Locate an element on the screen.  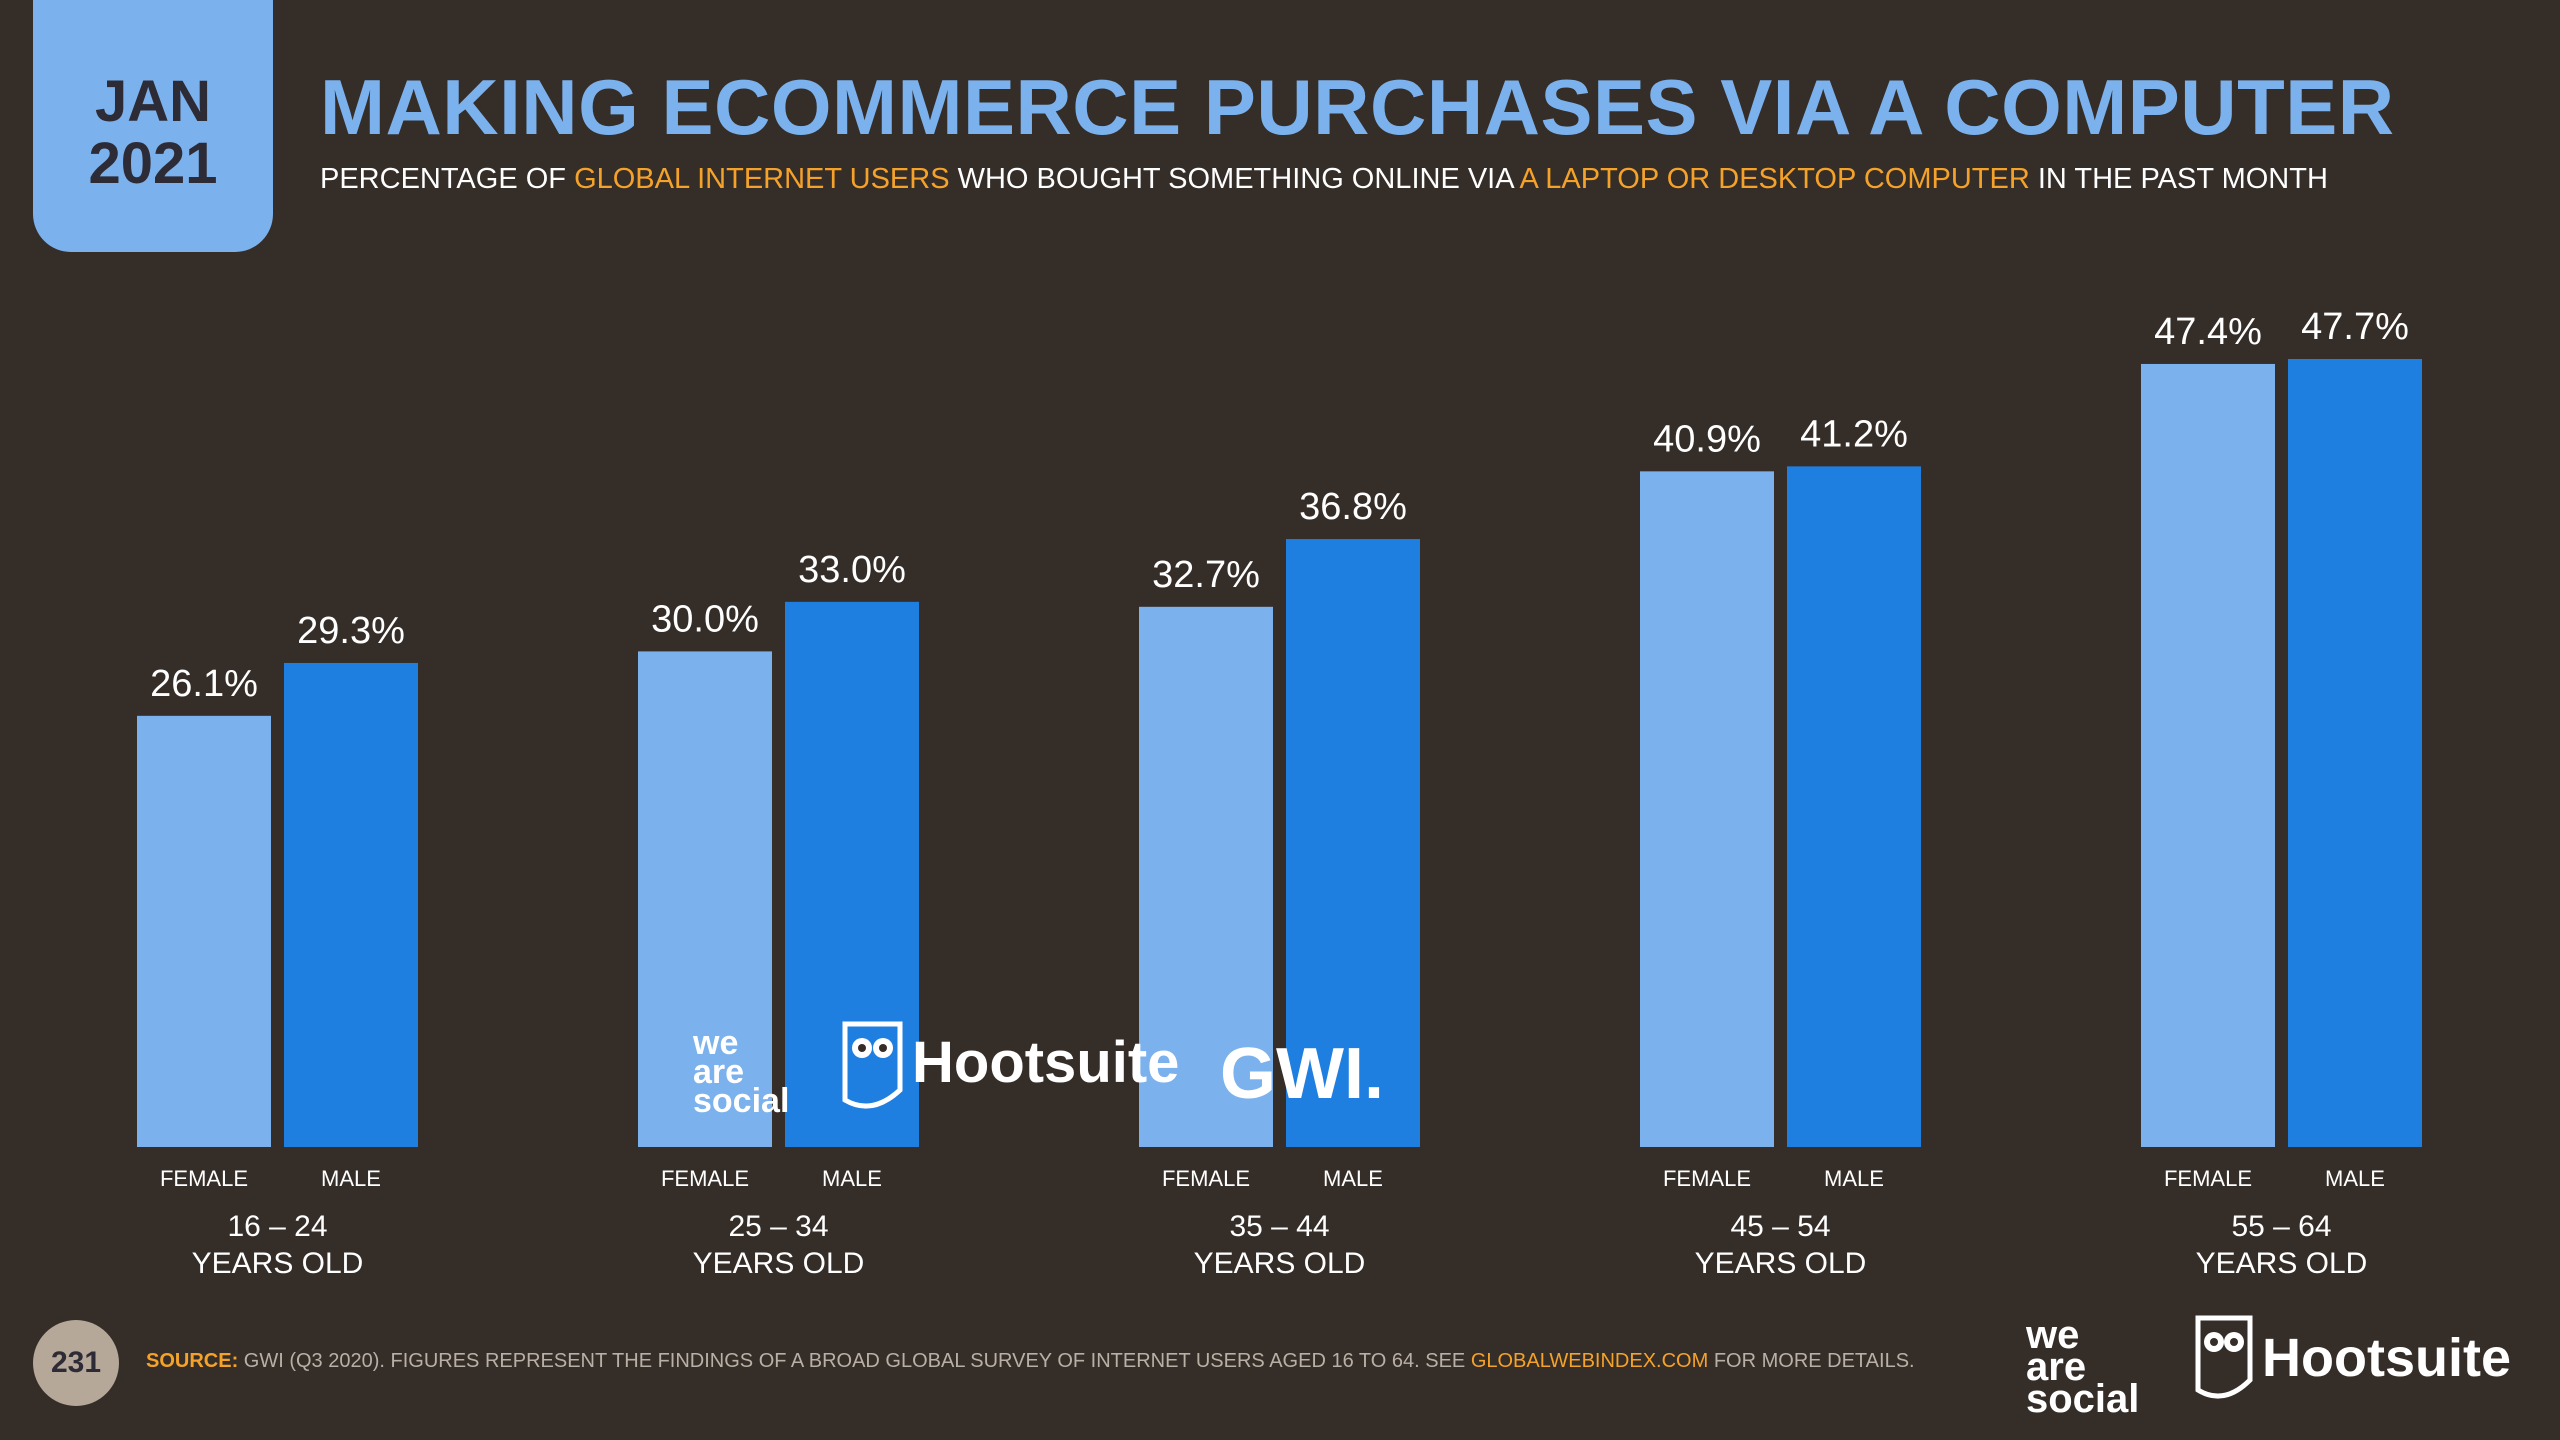
we-are-social-line-3: social is located at coordinates (741, 1101).